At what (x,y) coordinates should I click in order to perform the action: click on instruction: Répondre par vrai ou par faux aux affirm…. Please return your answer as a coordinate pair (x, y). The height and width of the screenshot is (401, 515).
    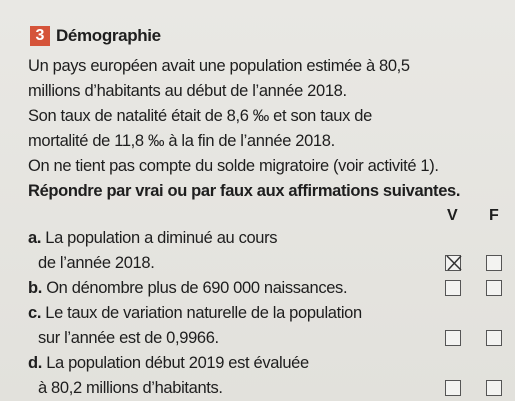
    Looking at the image, I should click on (244, 191).